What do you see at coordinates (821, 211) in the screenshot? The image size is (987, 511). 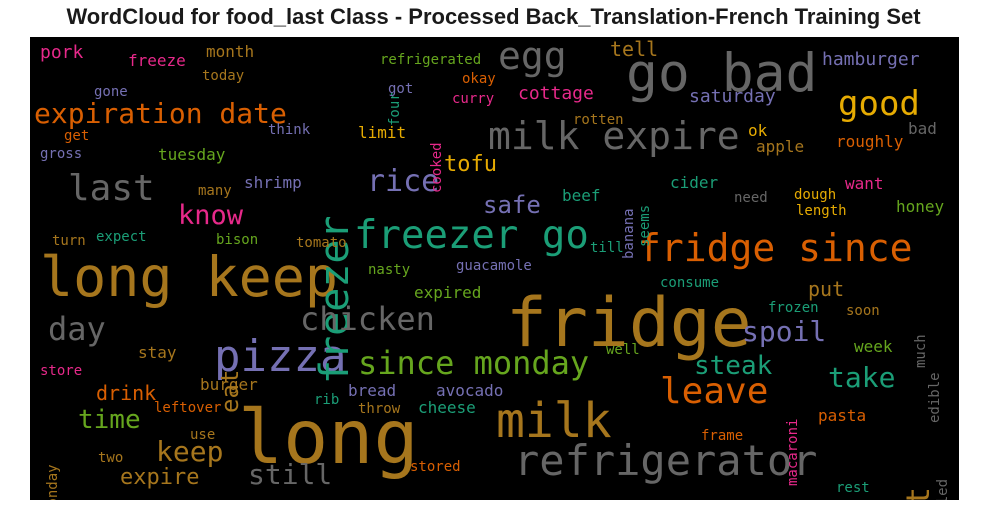 I see `word-length: length` at bounding box center [821, 211].